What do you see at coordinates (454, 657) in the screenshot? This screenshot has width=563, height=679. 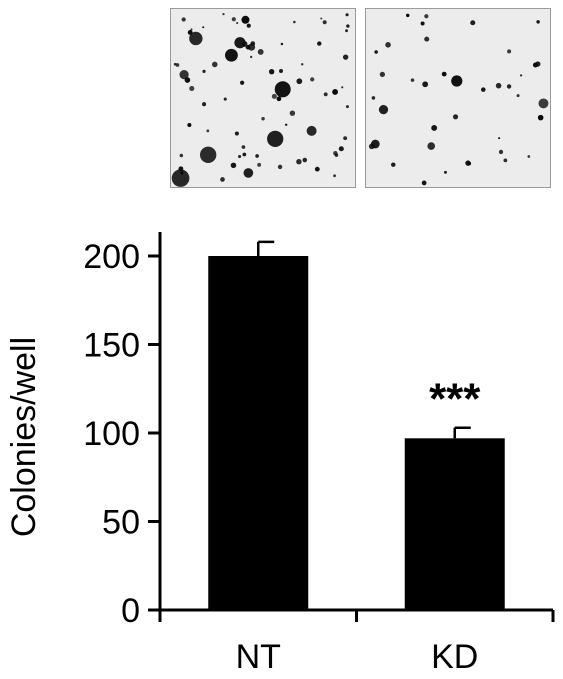 I see `x-tick-label-kd: KD` at bounding box center [454, 657].